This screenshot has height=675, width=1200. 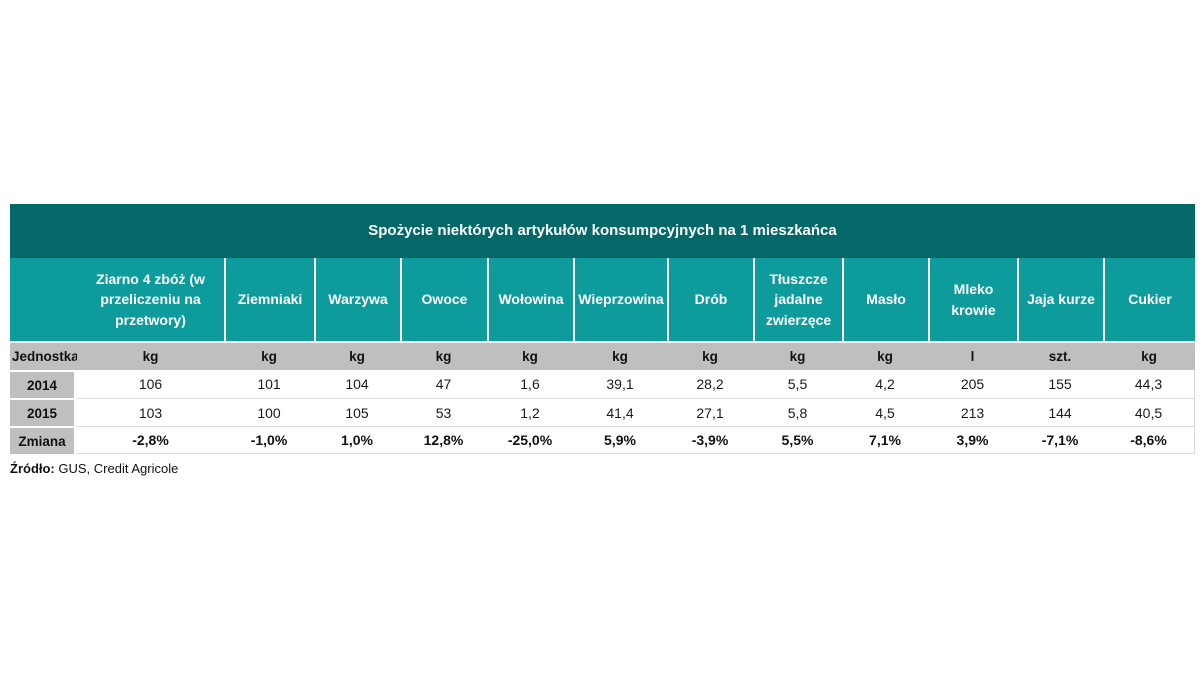 What do you see at coordinates (269, 440) in the screenshot?
I see `value-cell: -1,0%` at bounding box center [269, 440].